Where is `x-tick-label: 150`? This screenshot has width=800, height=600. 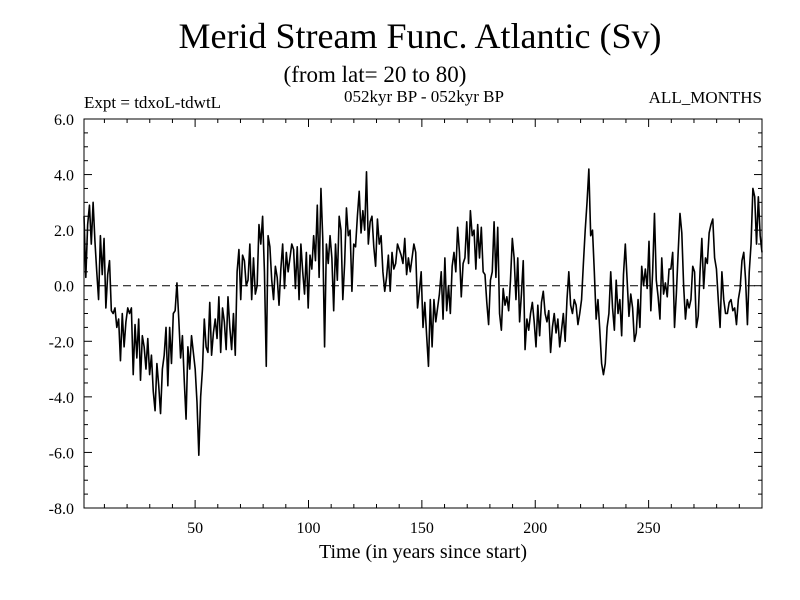
x-tick-label: 150 is located at coordinates (422, 528).